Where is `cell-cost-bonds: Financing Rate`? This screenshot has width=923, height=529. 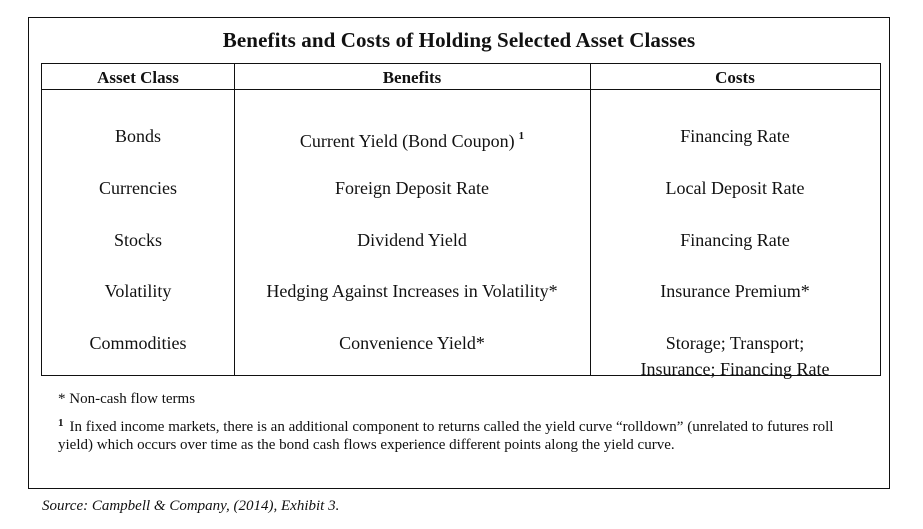
cell-cost-bonds: Financing Rate is located at coordinates (735, 136).